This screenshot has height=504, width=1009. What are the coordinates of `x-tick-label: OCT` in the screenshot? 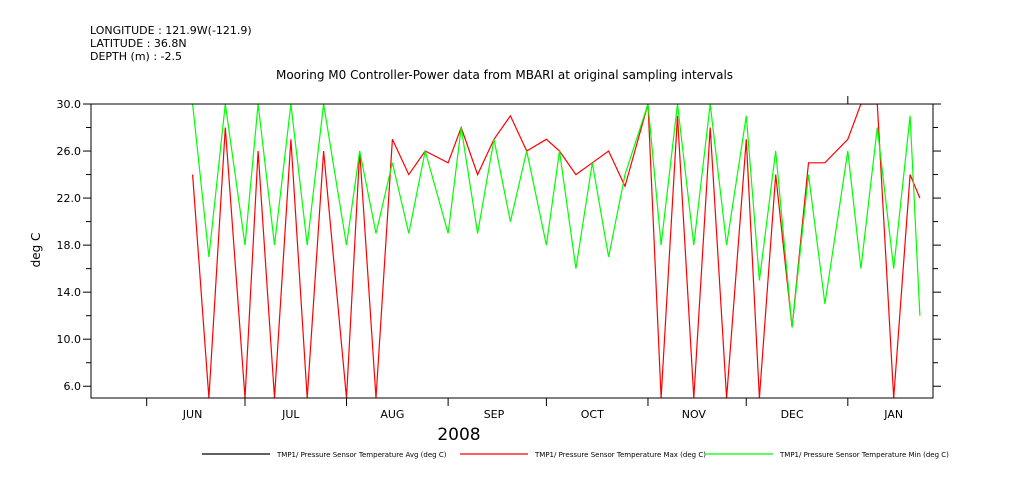 It's located at (592, 414).